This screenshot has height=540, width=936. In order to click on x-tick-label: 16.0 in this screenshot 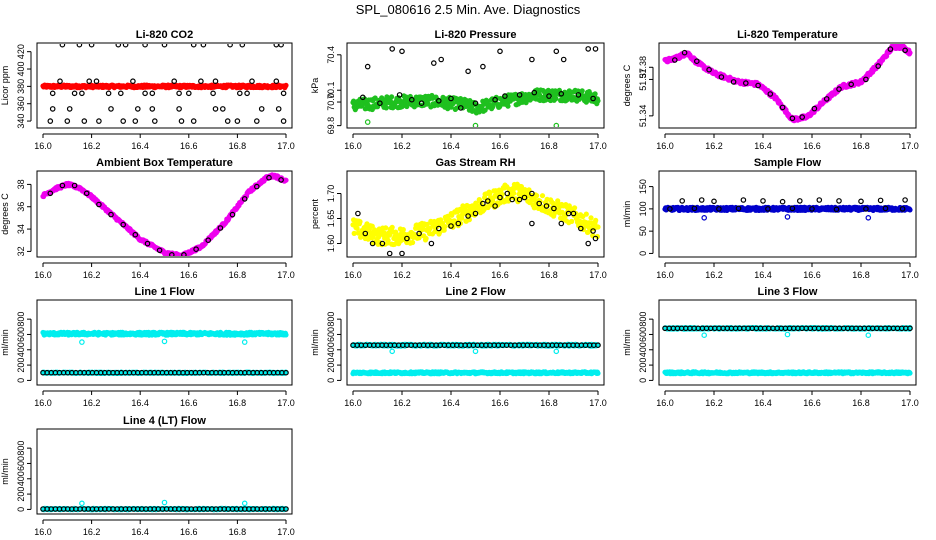, I will do `click(353, 275)`.